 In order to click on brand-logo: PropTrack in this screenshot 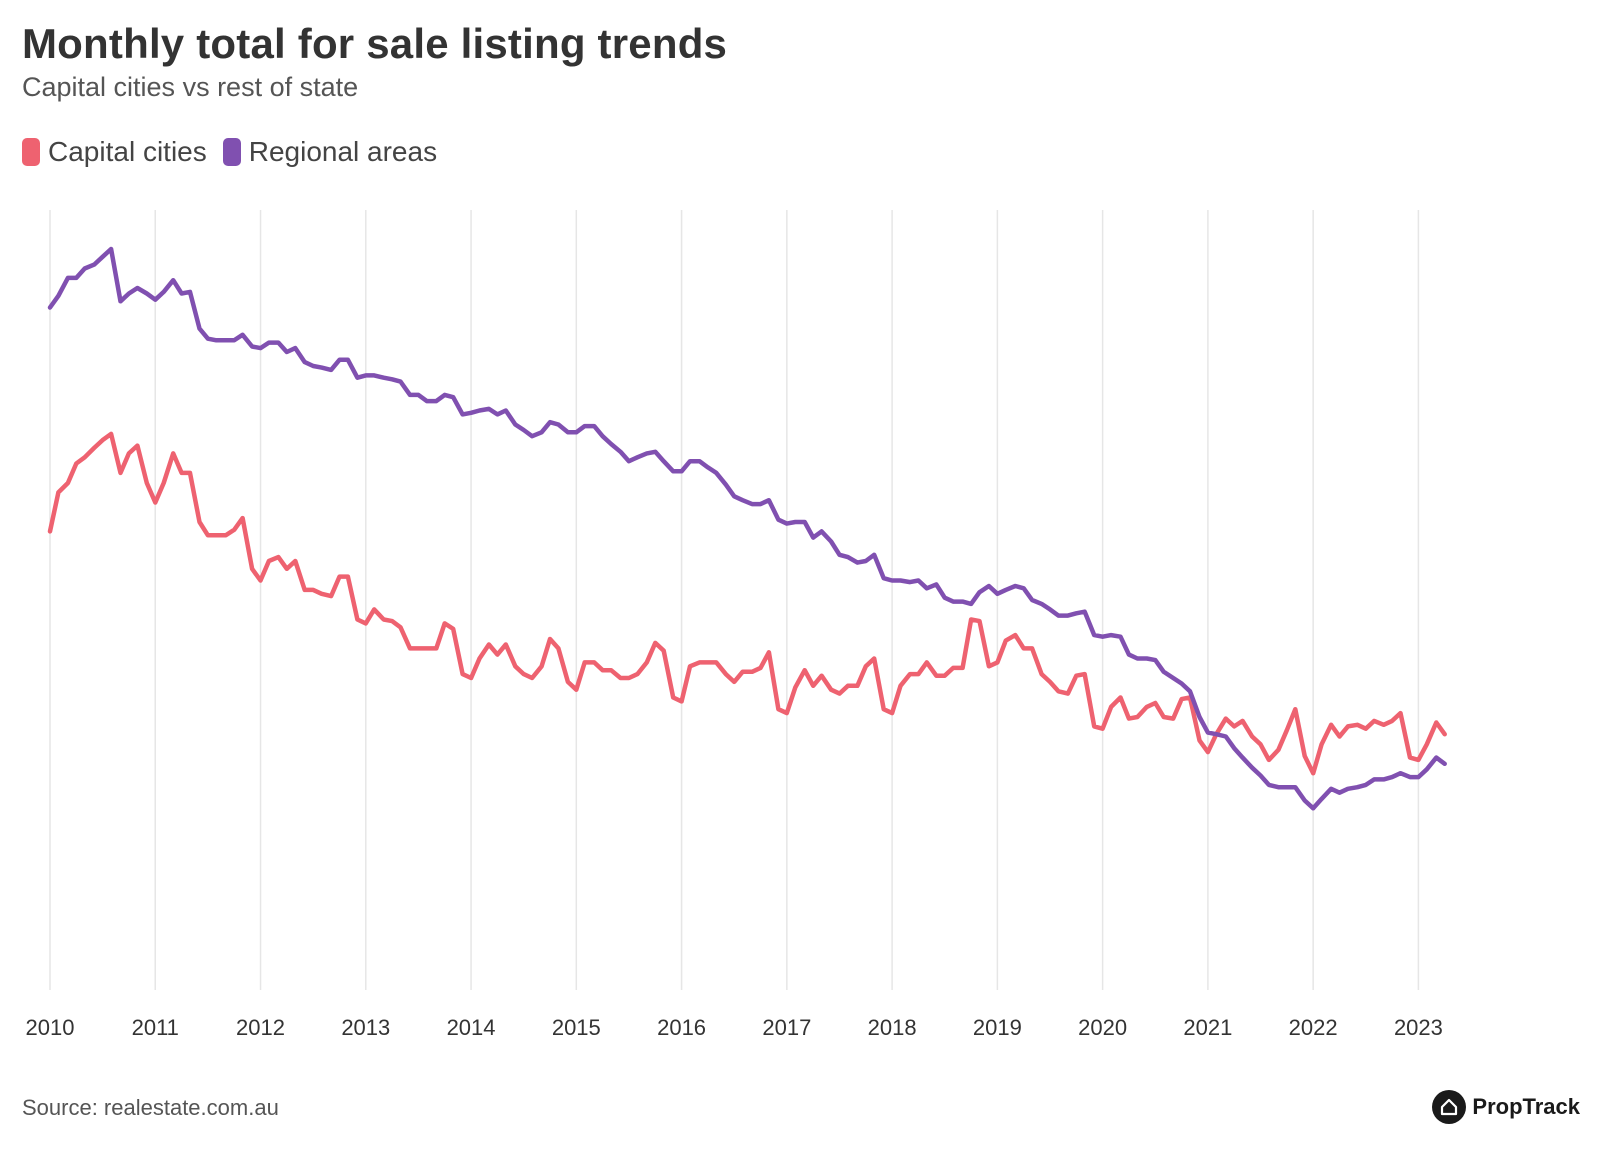, I will do `click(1506, 1107)`.